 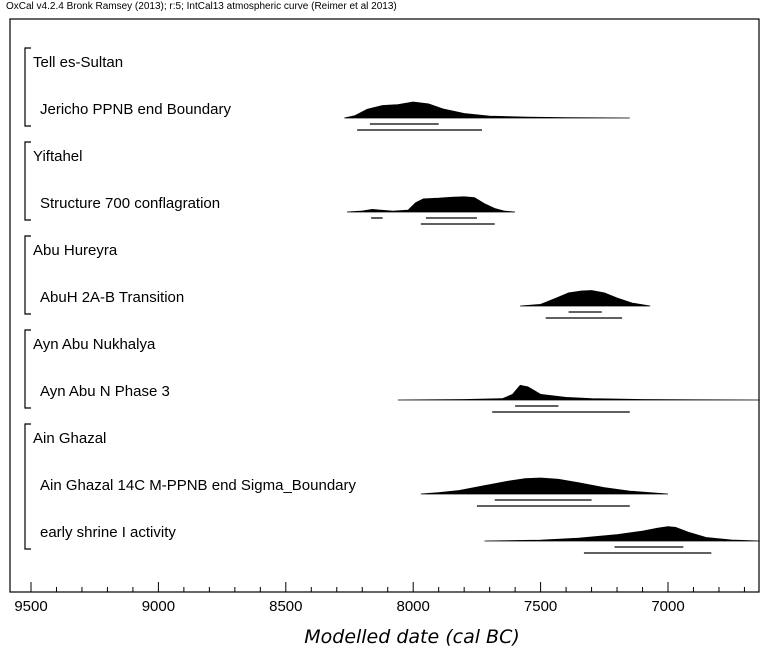 I want to click on group-label: Ayn Abu Nukhalya, so click(x=94, y=344).